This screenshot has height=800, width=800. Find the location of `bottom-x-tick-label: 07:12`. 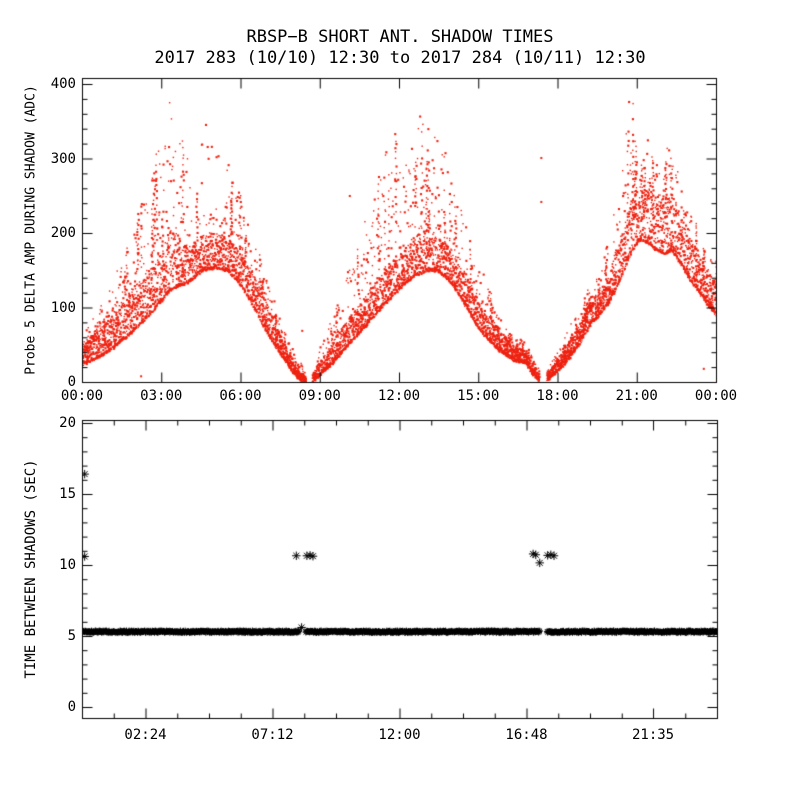

bottom-x-tick-label: 07:12 is located at coordinates (272, 735).